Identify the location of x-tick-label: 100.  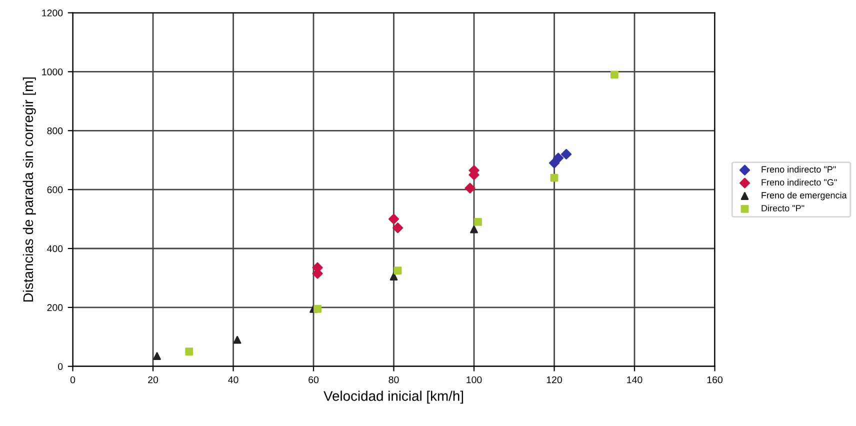
(474, 380).